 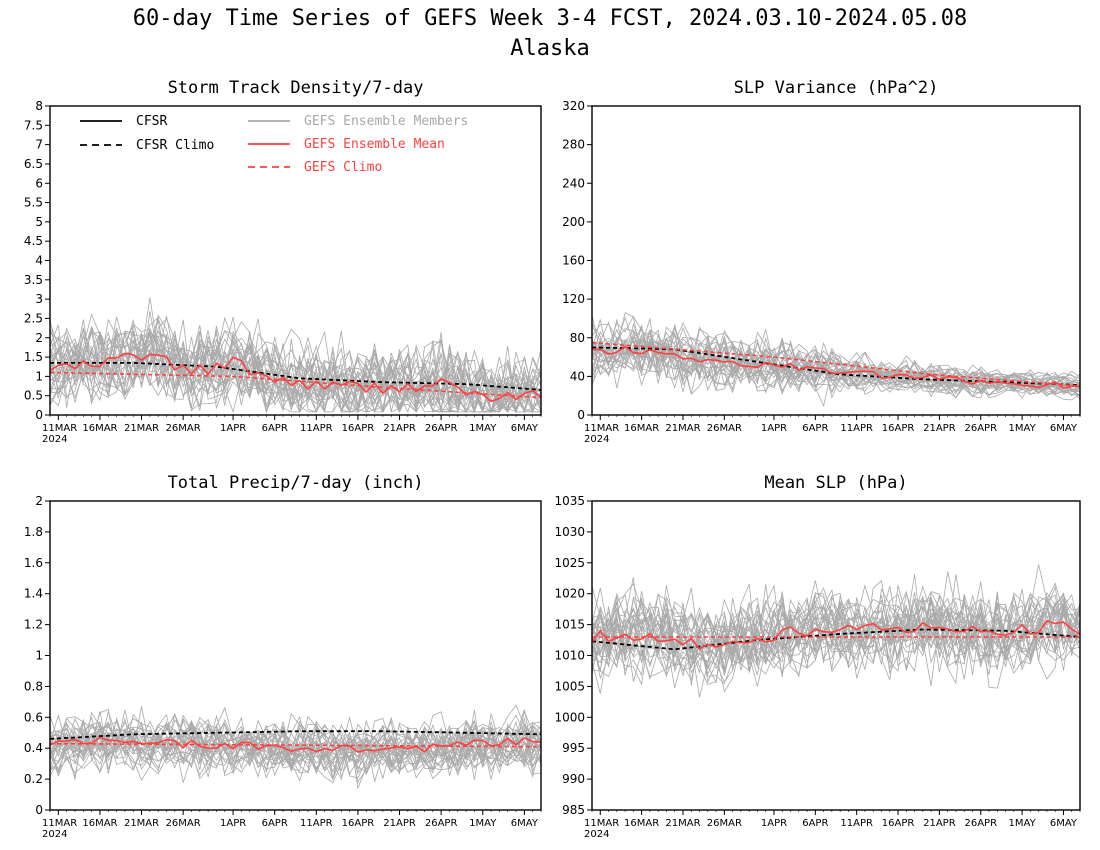 I want to click on y-tick-label: 1025, so click(x=569, y=563).